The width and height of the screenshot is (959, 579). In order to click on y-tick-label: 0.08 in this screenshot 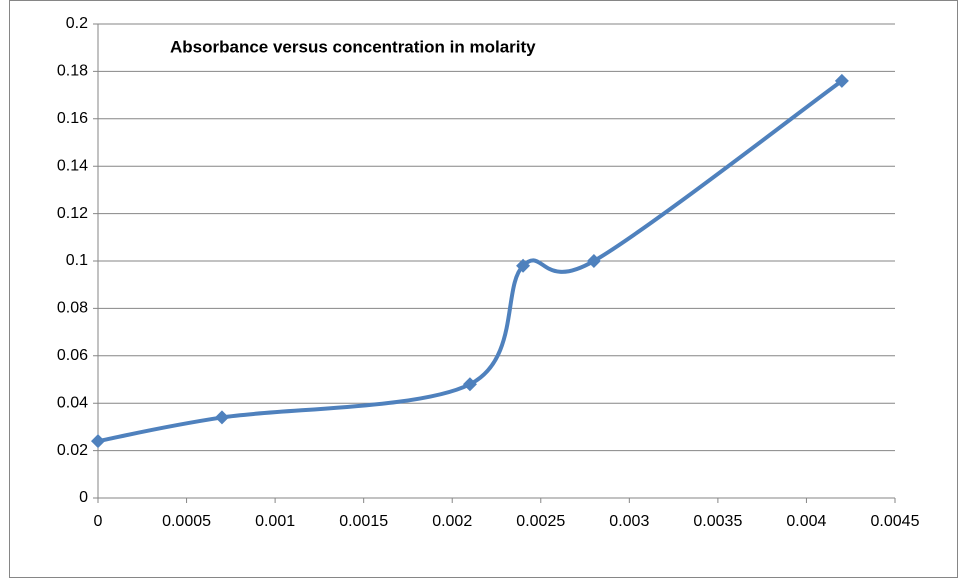, I will do `click(72, 308)`.